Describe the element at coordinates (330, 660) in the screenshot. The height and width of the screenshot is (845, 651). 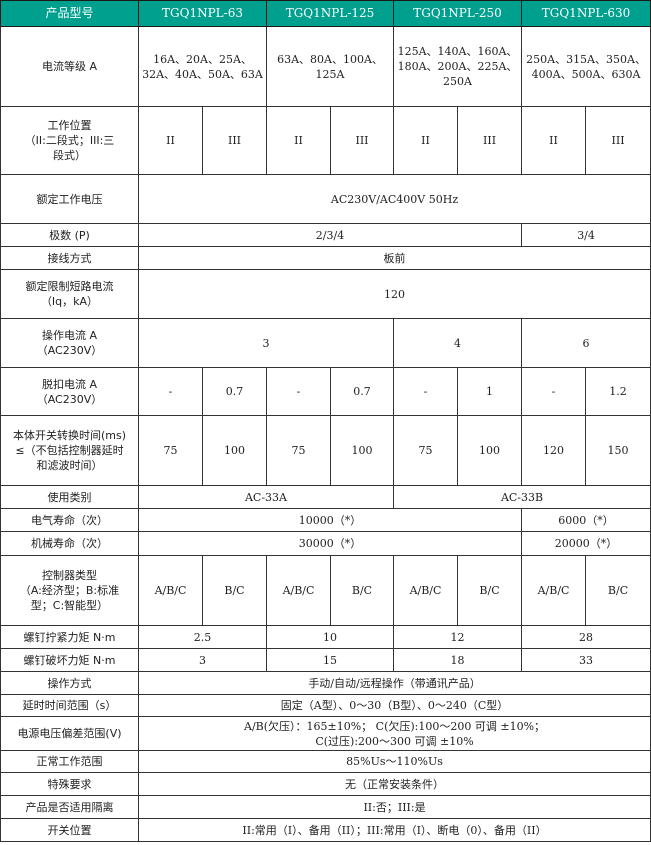
I see `table-cell: 15` at that location.